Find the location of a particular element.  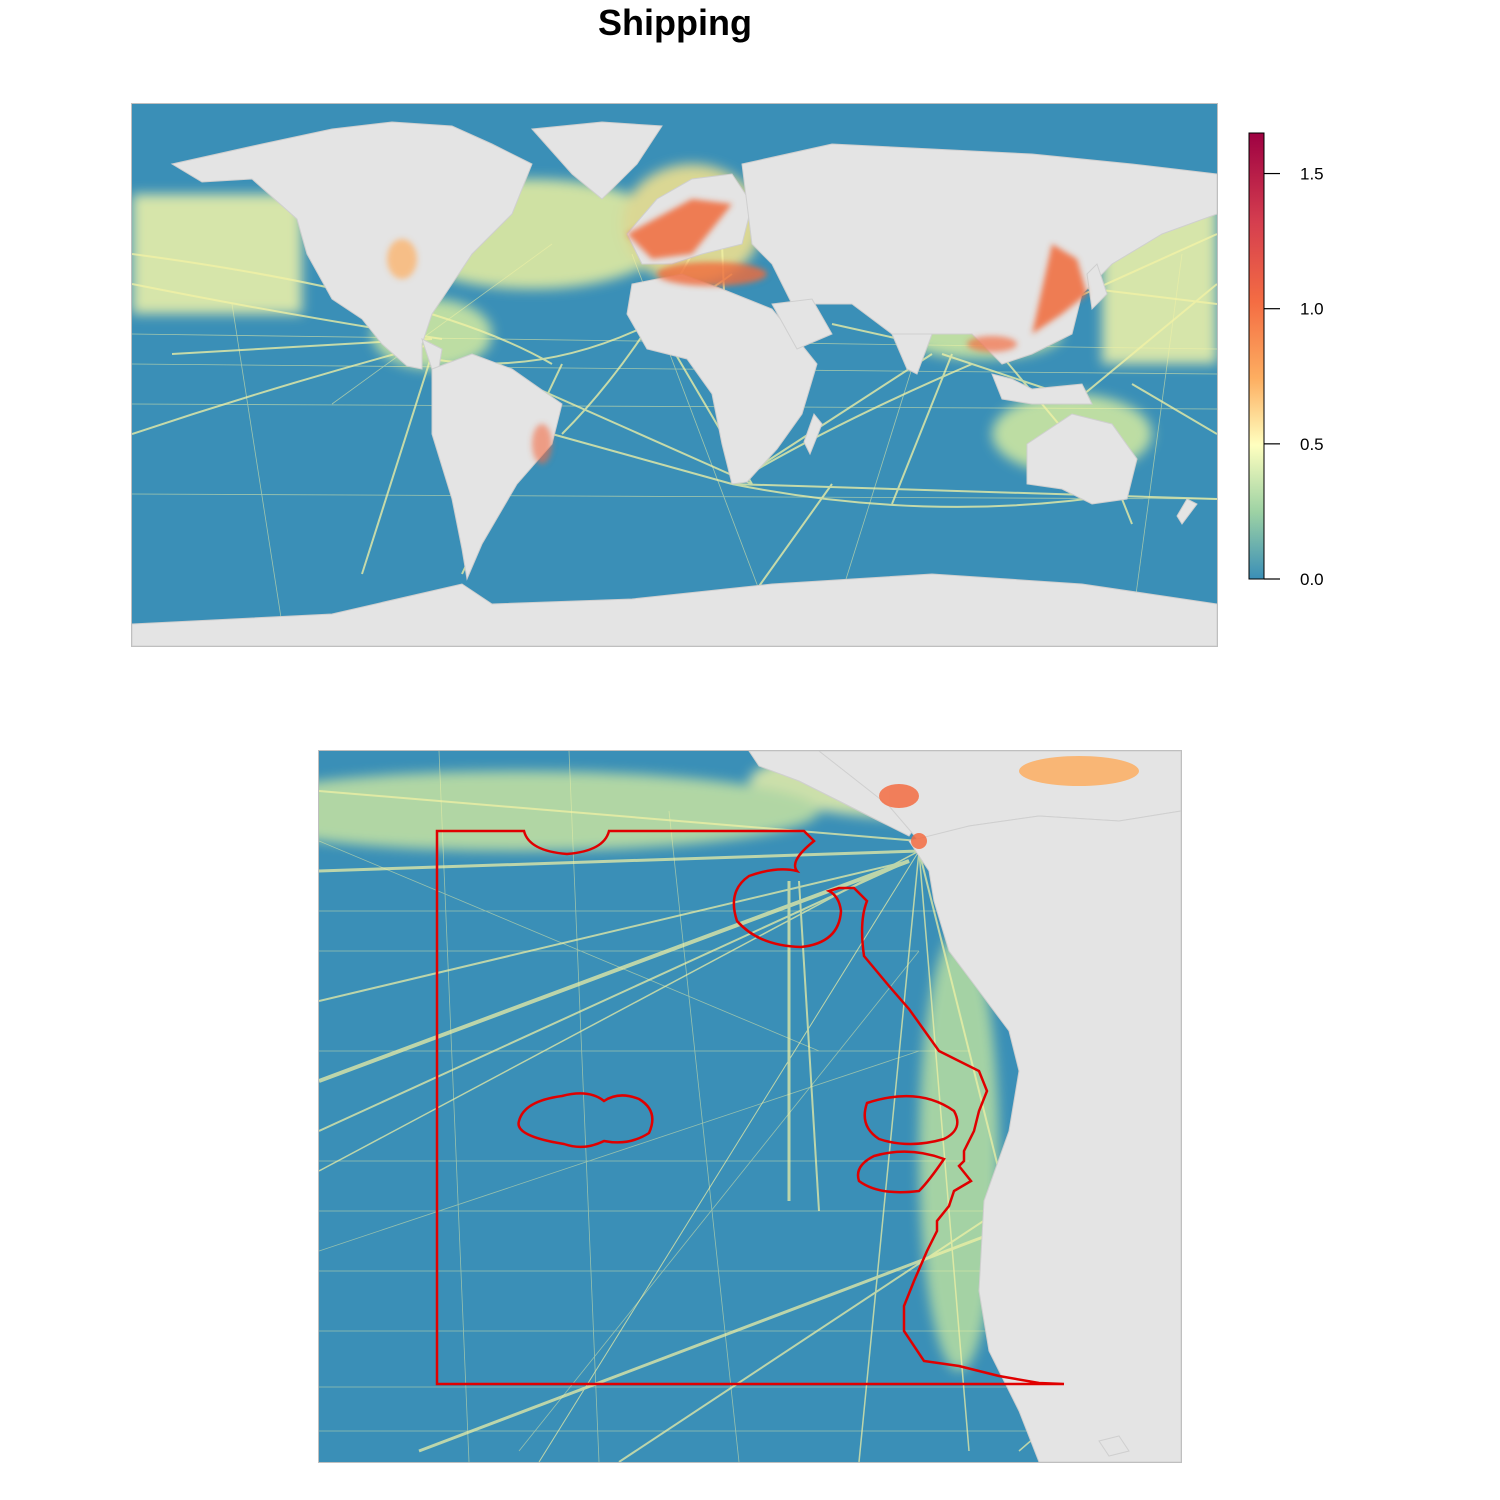

legend-tick-label: 1.5 is located at coordinates (1312, 174).